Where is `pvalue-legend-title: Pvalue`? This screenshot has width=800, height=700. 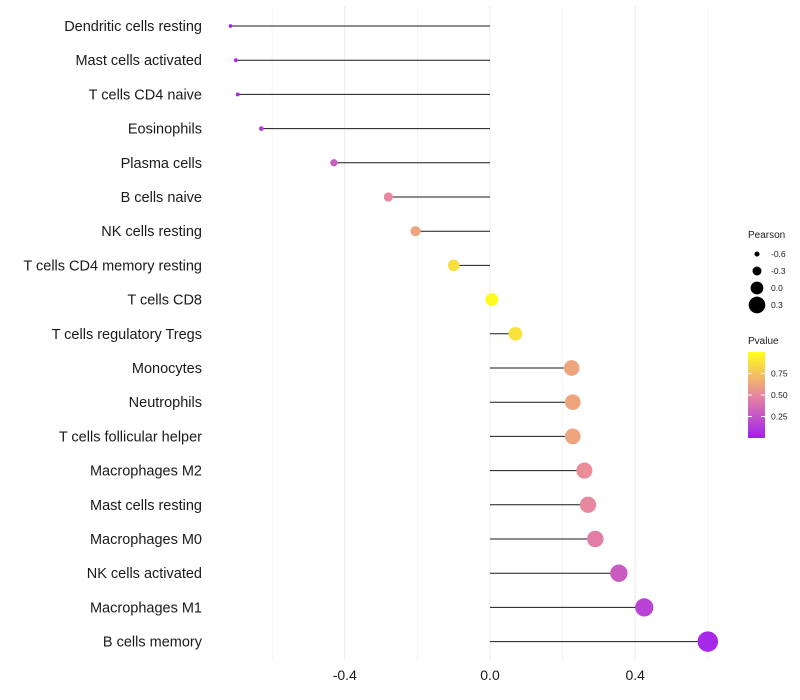
pvalue-legend-title: Pvalue is located at coordinates (763, 341).